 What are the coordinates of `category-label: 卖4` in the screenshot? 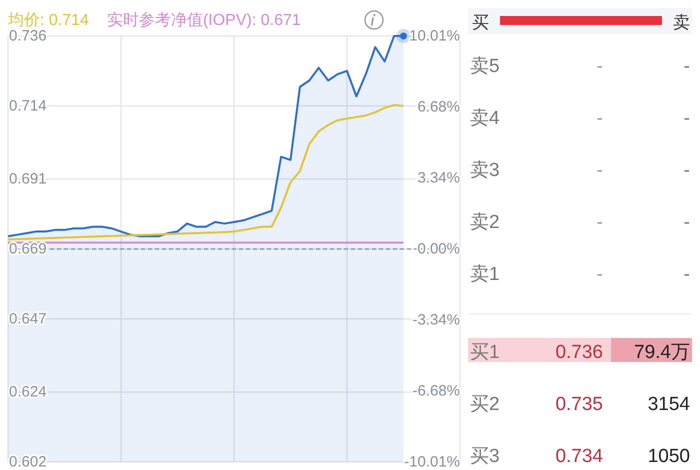 It's located at (485, 118).